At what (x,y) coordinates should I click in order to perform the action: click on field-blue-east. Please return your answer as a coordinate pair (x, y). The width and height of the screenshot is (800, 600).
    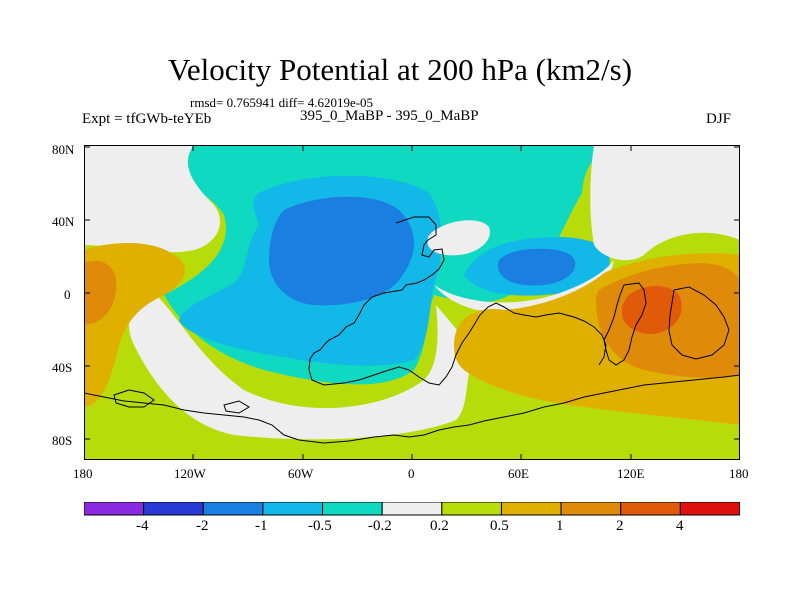
    Looking at the image, I should click on (536, 267).